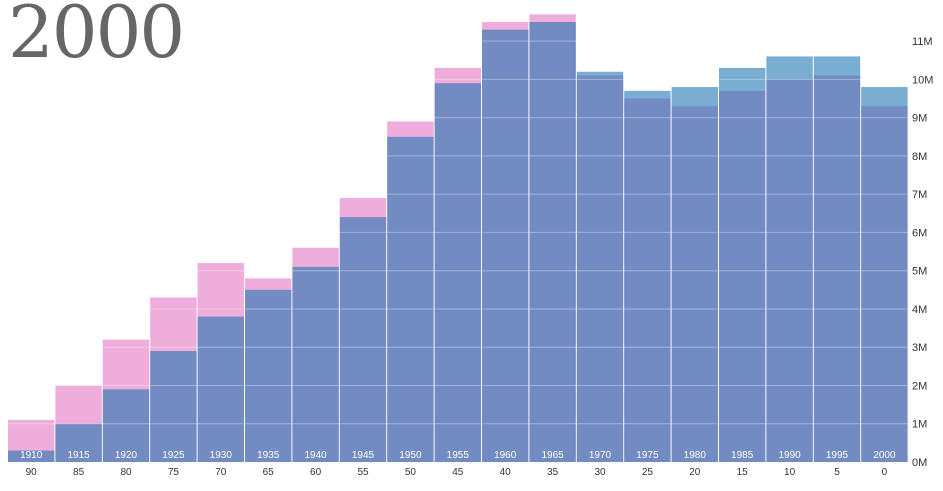 The height and width of the screenshot is (491, 943). I want to click on birth-year-label: 1970, so click(600, 455).